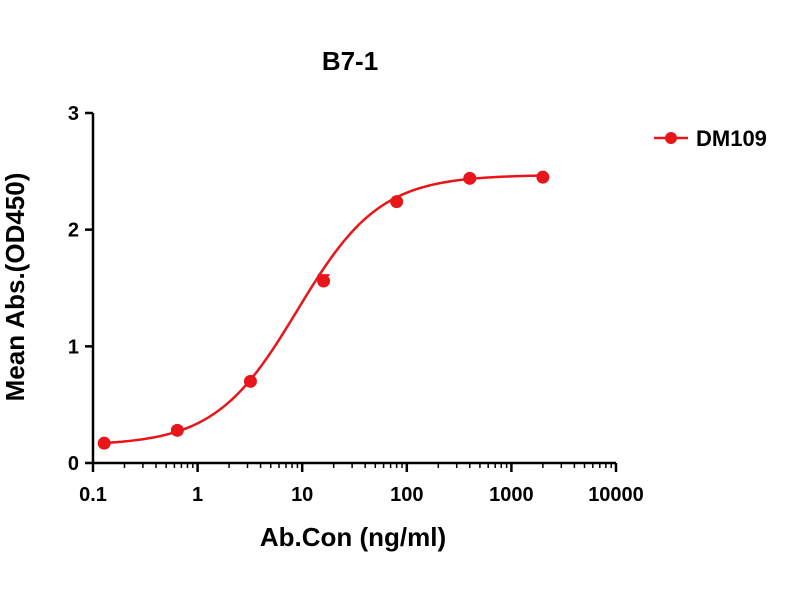 Image resolution: width=800 pixels, height=600 pixels. Describe the element at coordinates (731, 138) in the screenshot. I see `legend-label: DM109` at that location.